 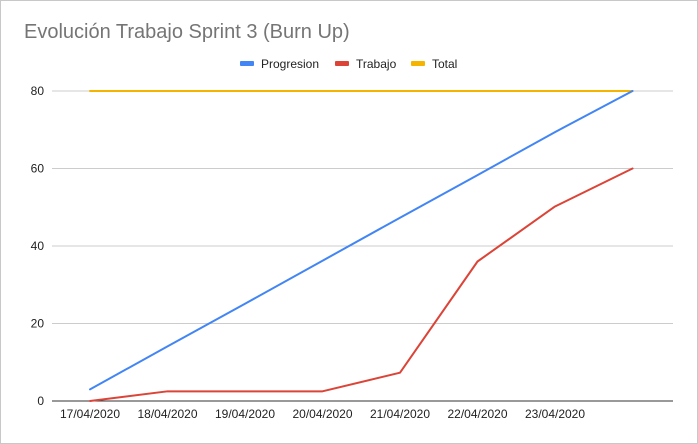 I want to click on legend-label-total: Total, so click(x=444, y=64).